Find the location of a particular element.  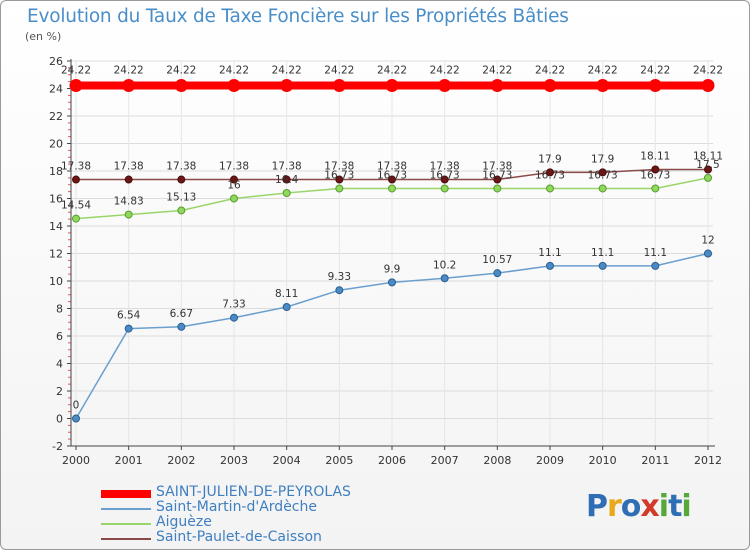

data-label-aigu-ze: 14.54 is located at coordinates (76, 206).